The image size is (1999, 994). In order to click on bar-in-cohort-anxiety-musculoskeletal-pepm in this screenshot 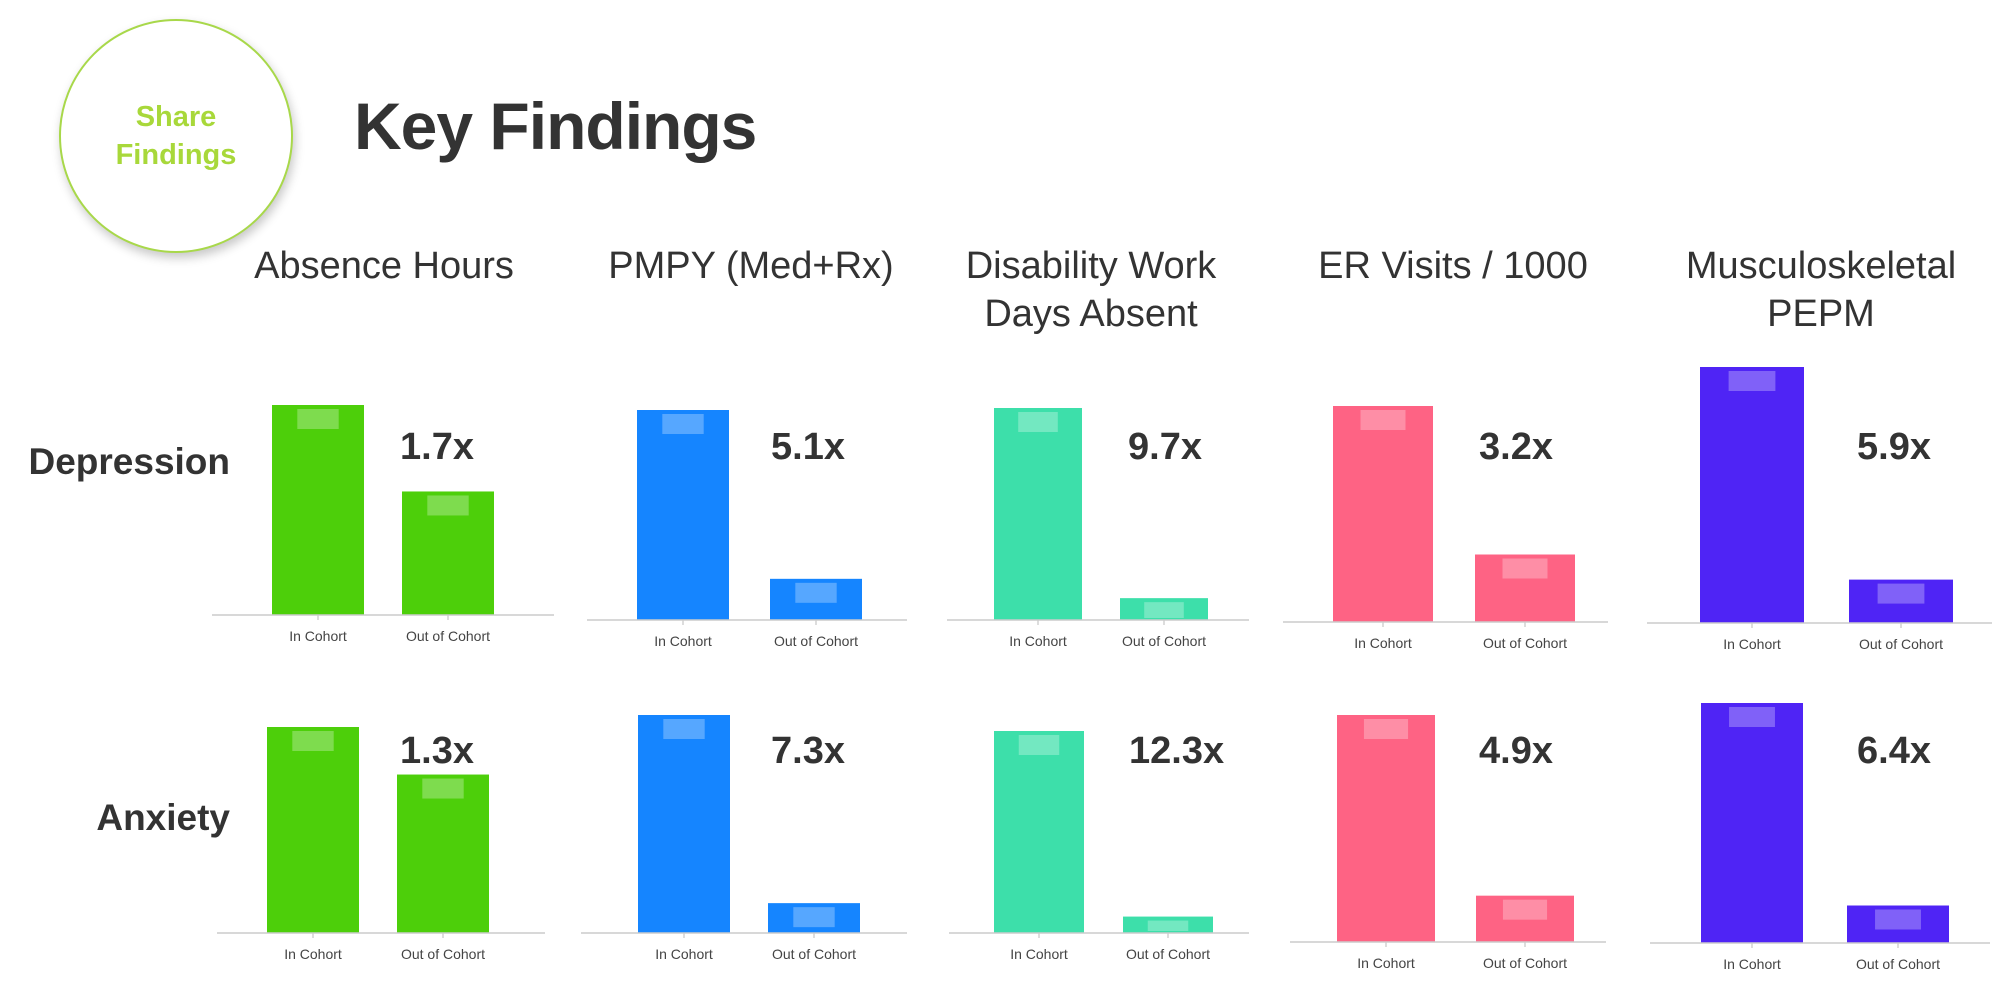, I will do `click(1752, 823)`.